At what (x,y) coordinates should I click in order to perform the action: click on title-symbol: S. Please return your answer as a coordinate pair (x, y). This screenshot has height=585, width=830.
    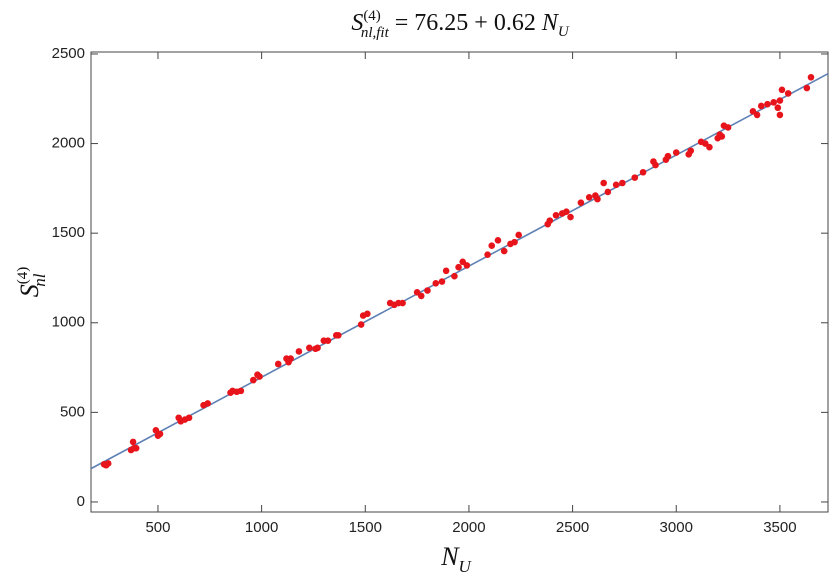
    Looking at the image, I should click on (357, 23).